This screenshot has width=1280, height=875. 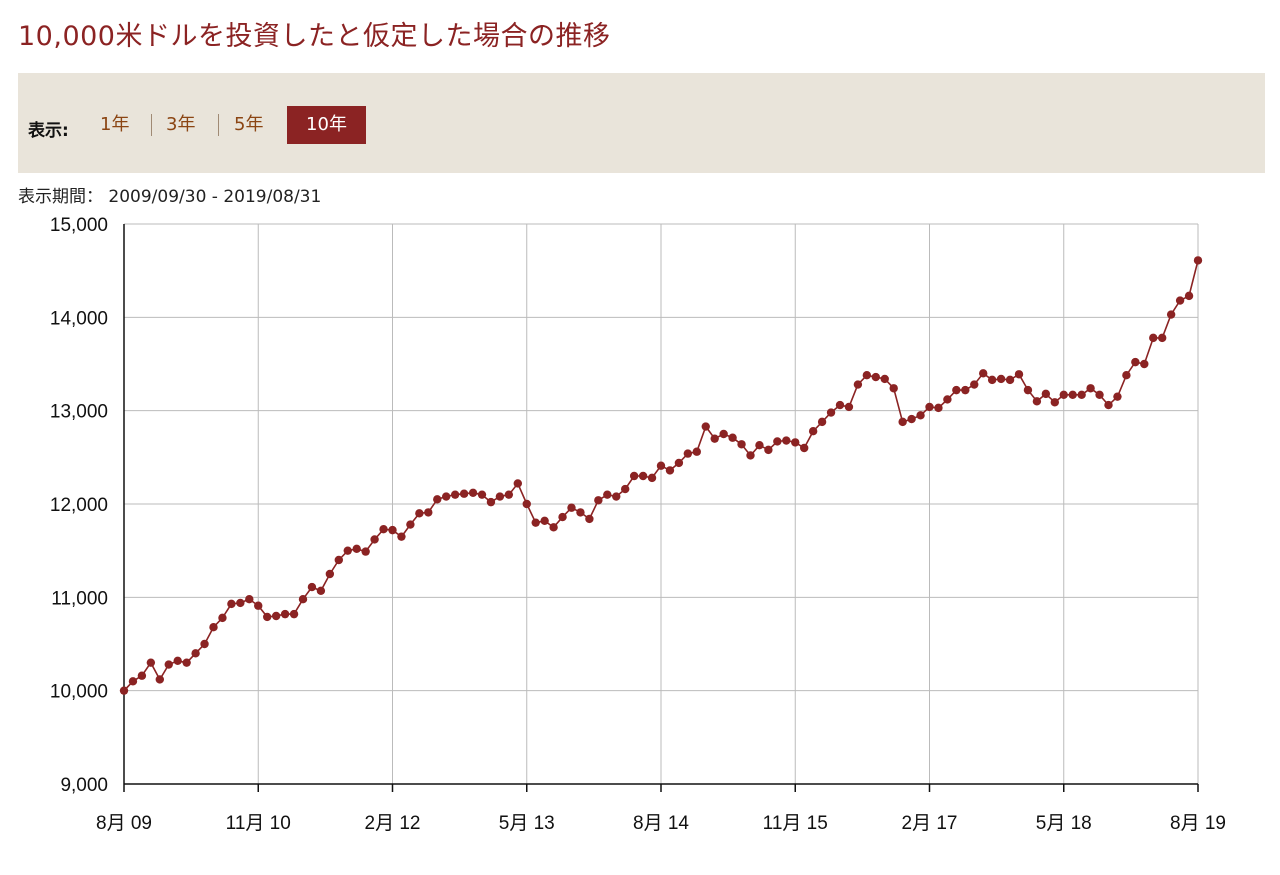 What do you see at coordinates (527, 823) in the screenshot?
I see `x-tick-label: 5月 13` at bounding box center [527, 823].